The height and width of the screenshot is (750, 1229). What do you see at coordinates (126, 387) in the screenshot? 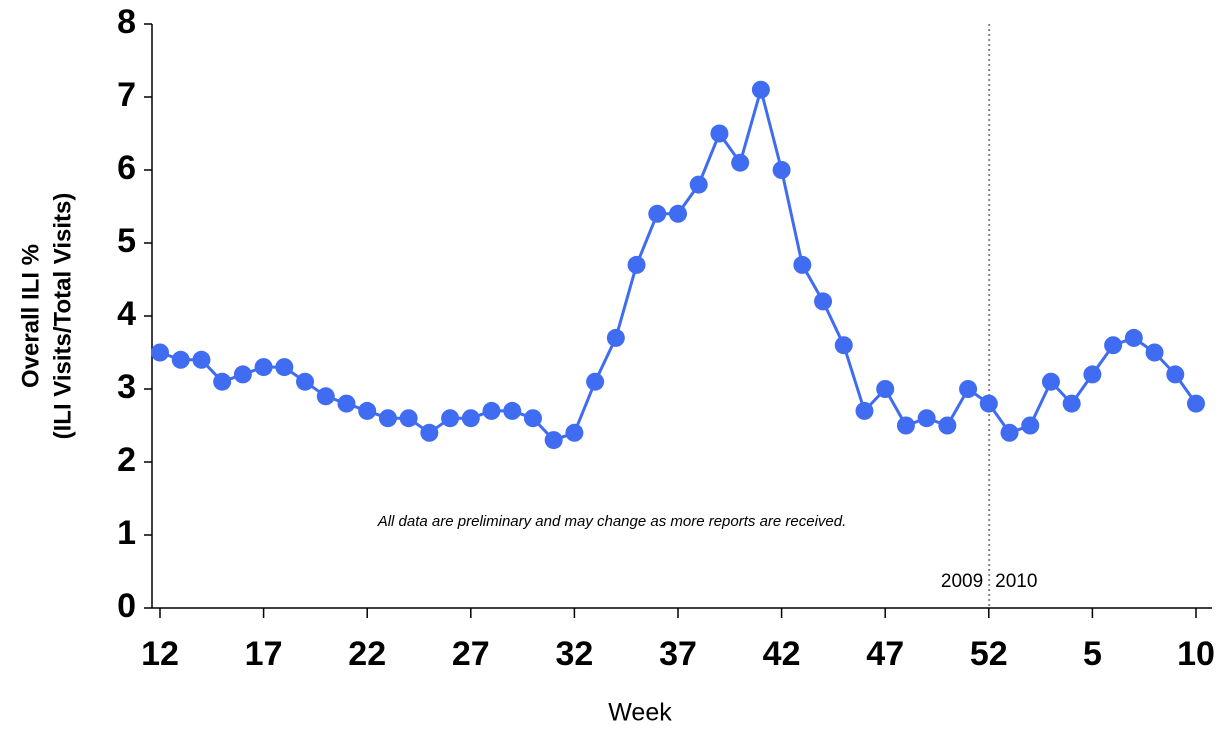
I see `y-tick-label: 3` at bounding box center [126, 387].